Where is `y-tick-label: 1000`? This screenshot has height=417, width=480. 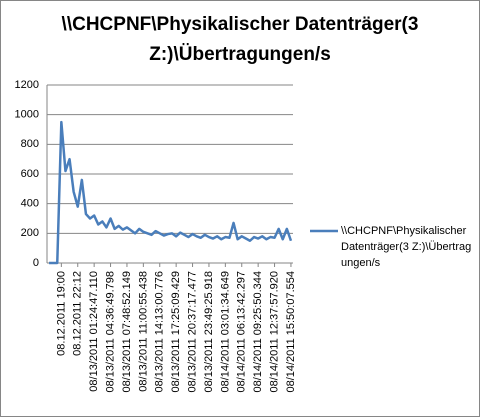
y-tick-label: 1000 is located at coordinates (27, 115).